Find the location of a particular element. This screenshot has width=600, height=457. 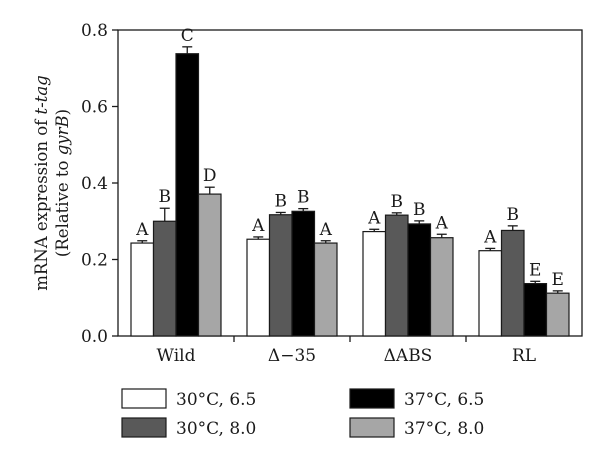

y-axis-label-line1: mRNA expression of t-tag is located at coordinates (41, 183).